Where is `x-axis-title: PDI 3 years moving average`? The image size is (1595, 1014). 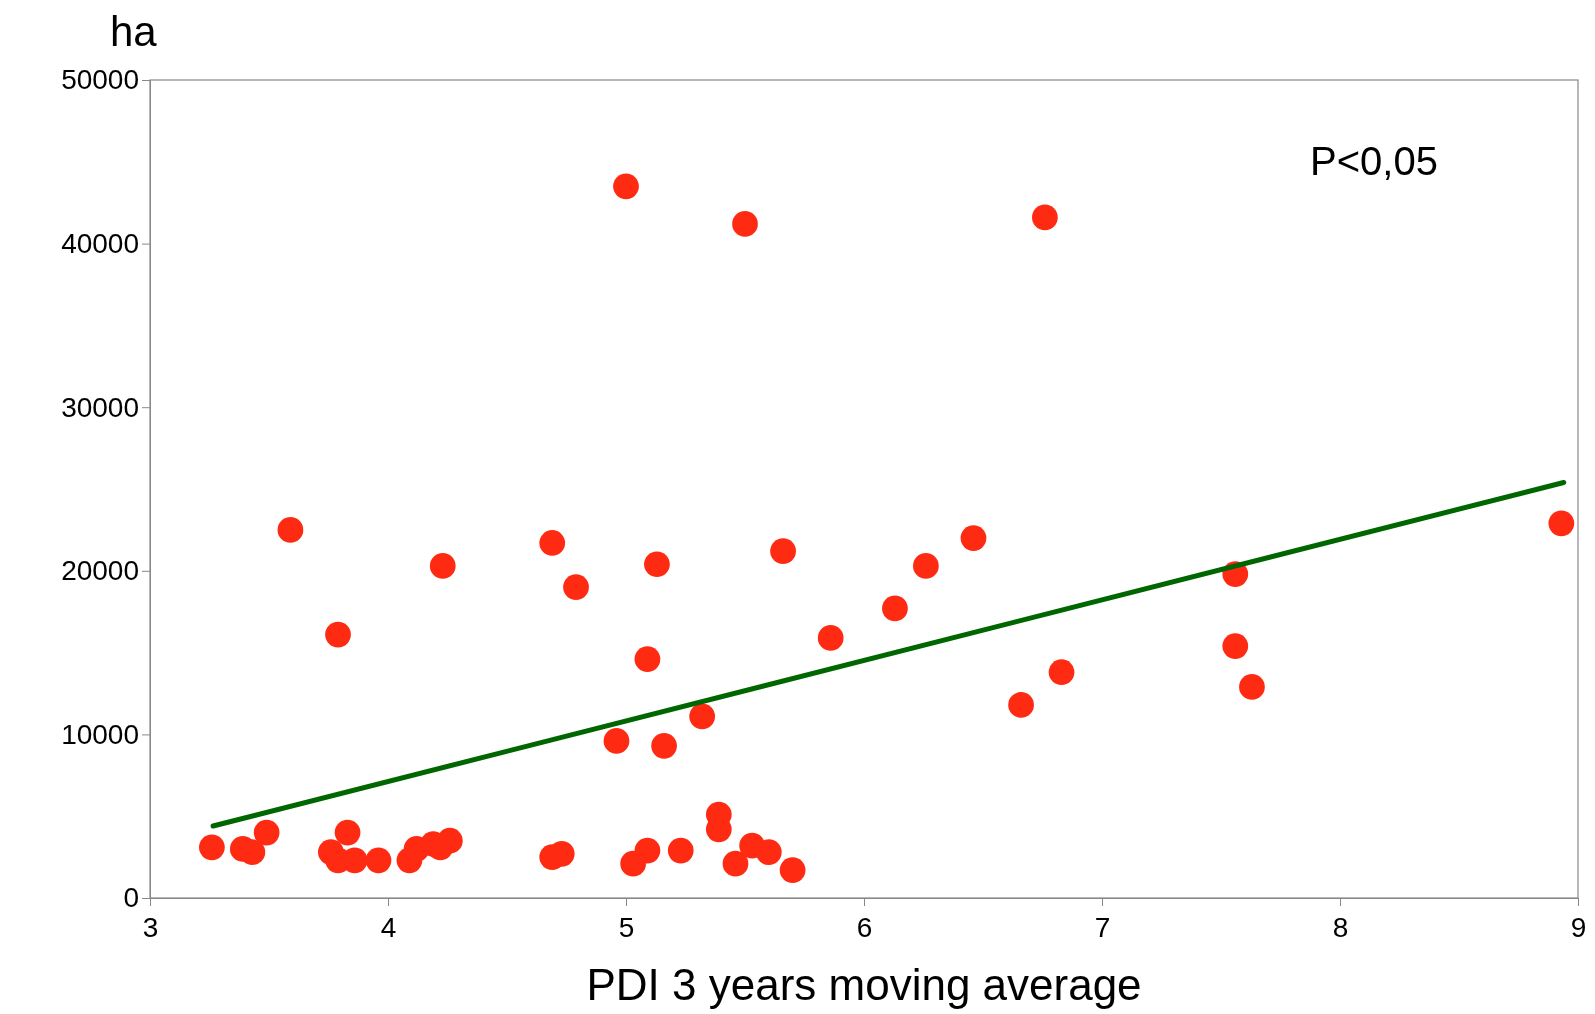 x-axis-title: PDI 3 years moving average is located at coordinates (864, 984).